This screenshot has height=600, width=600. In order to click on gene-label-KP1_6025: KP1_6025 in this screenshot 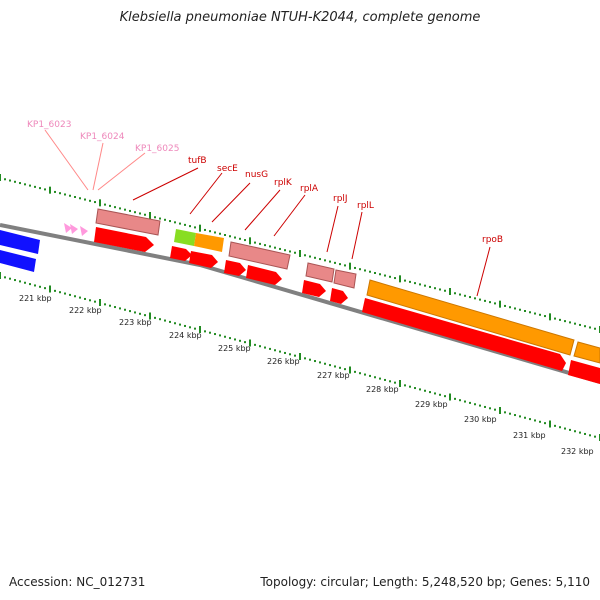, I will do `click(157, 149)`.